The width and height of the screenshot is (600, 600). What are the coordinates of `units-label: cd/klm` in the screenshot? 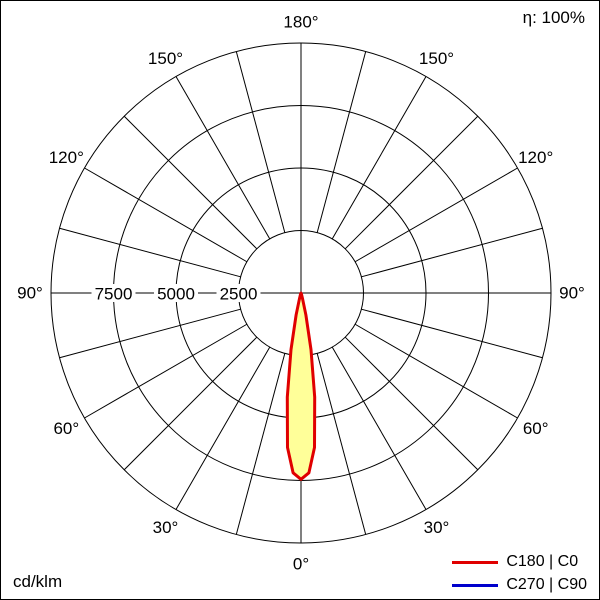 It's located at (38, 581).